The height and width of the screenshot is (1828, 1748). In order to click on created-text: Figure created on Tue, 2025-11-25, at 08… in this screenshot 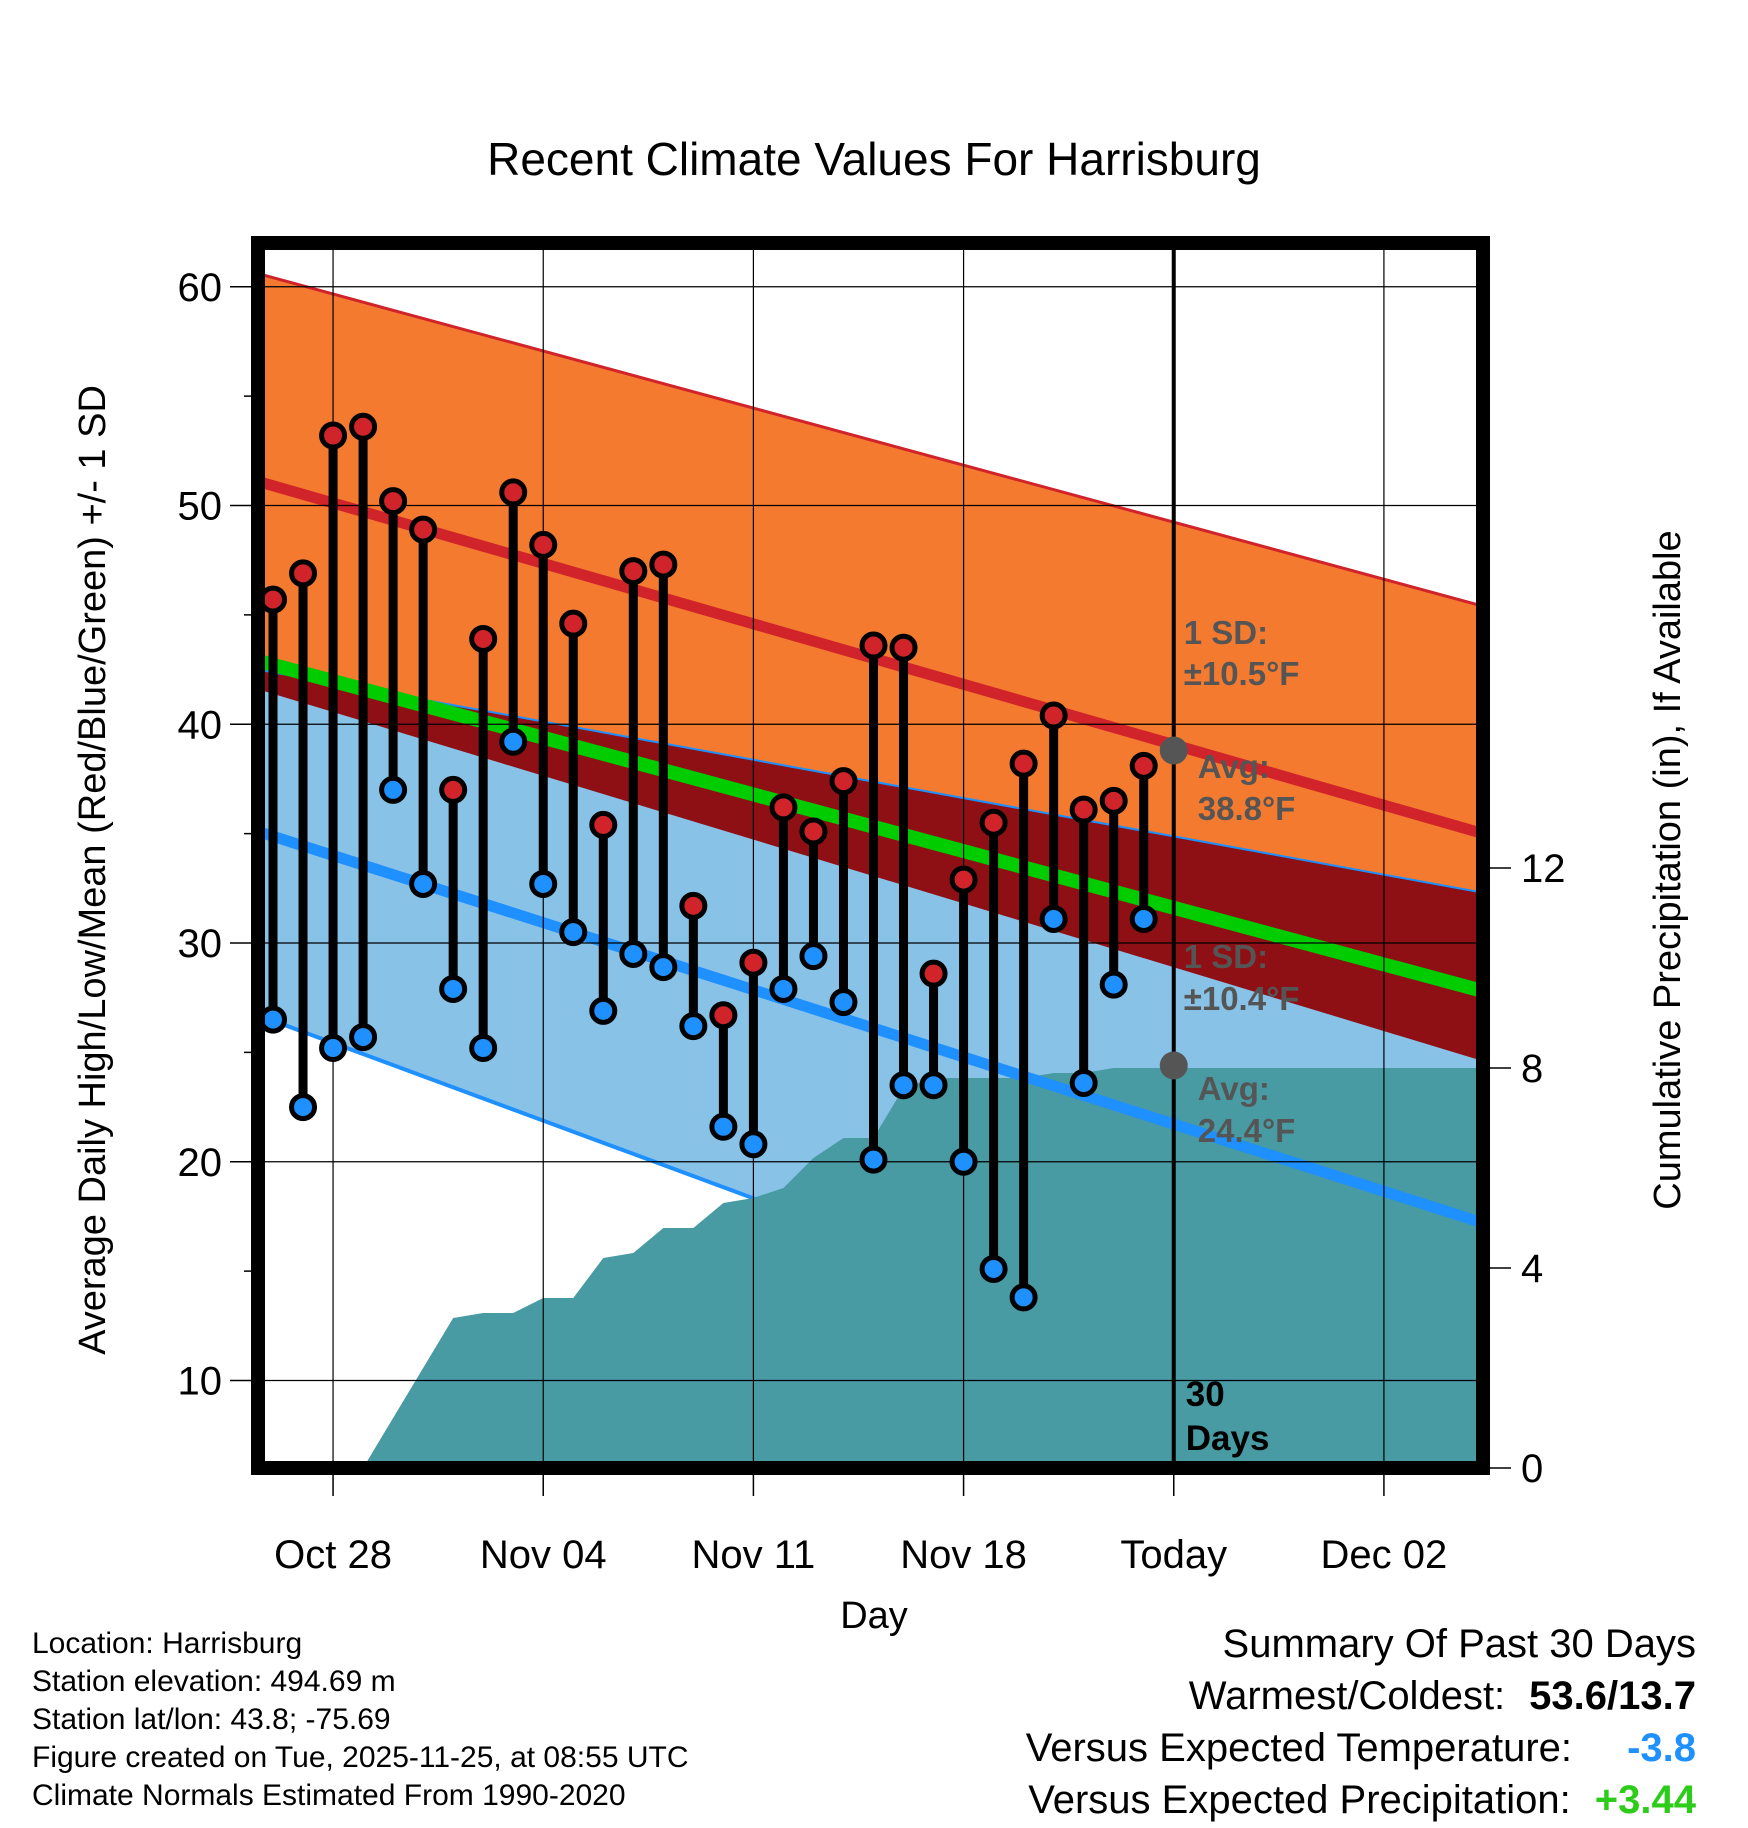, I will do `click(360, 1757)`.